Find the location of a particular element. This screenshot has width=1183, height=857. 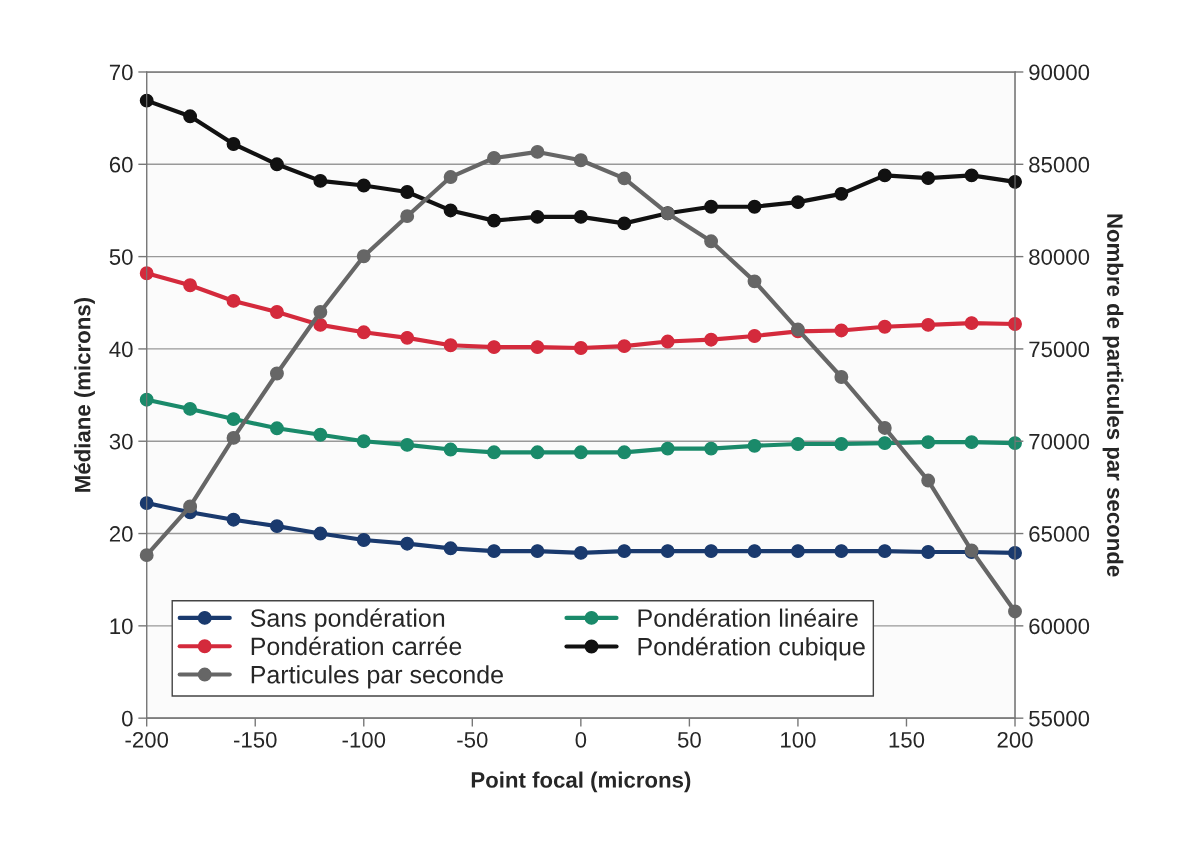

y-tick-label: 10 is located at coordinates (121, 626).